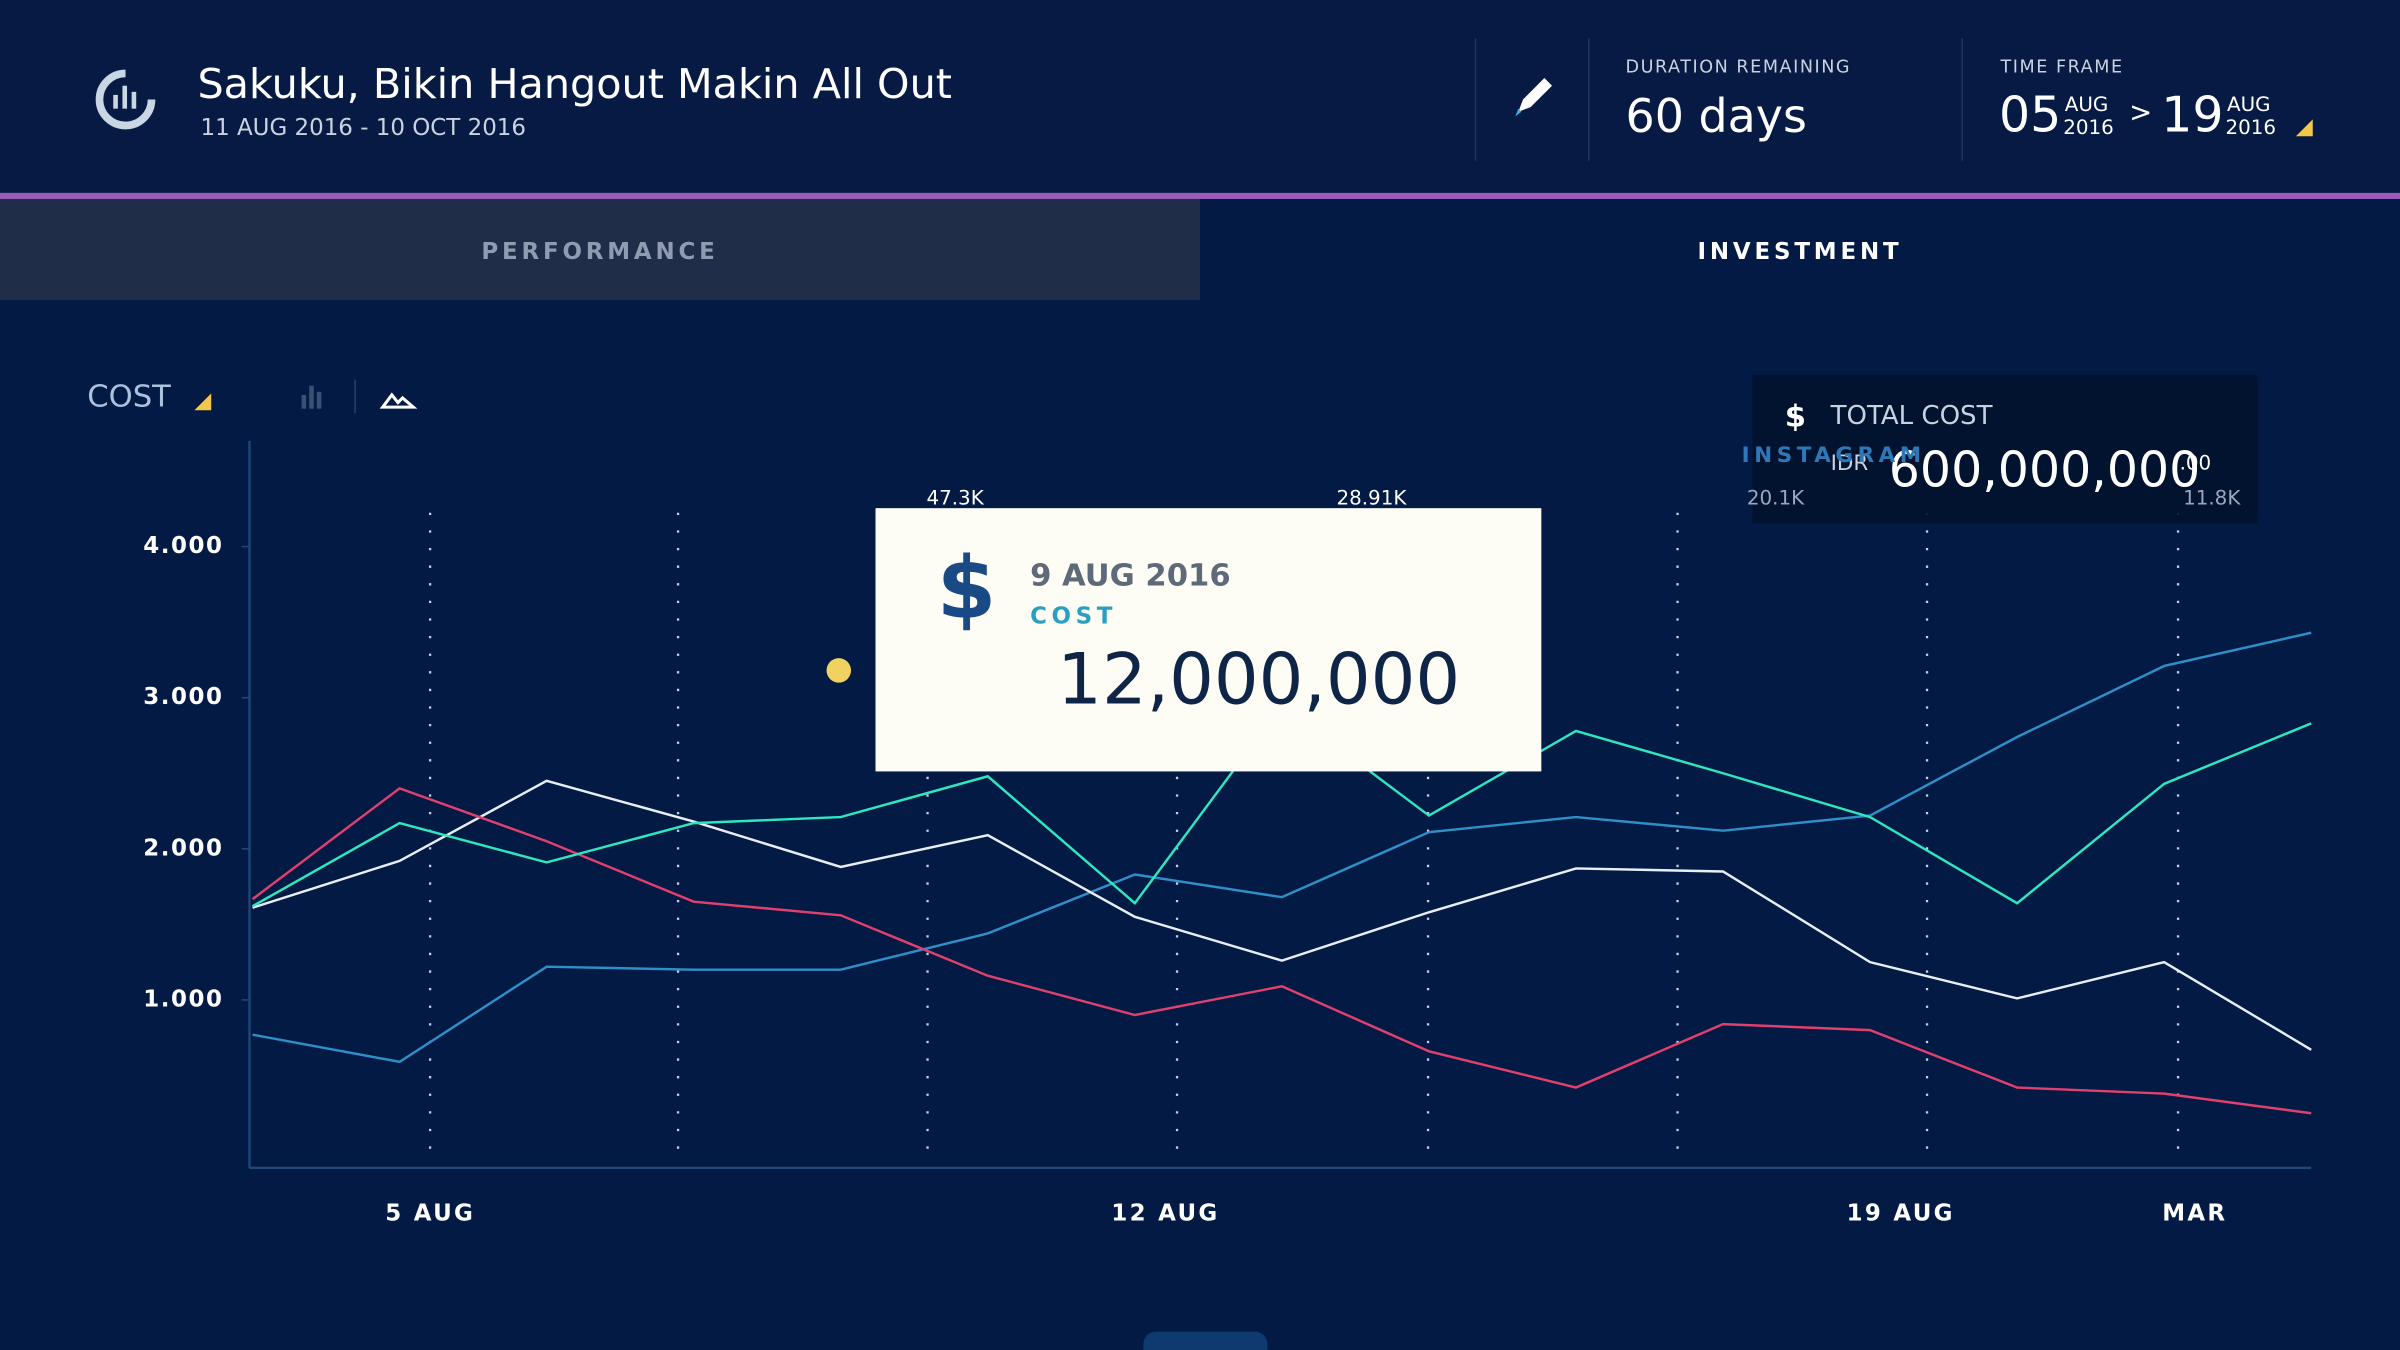 The image size is (2400, 1350). What do you see at coordinates (311, 397) in the screenshot?
I see `bar-chart-toggle` at bounding box center [311, 397].